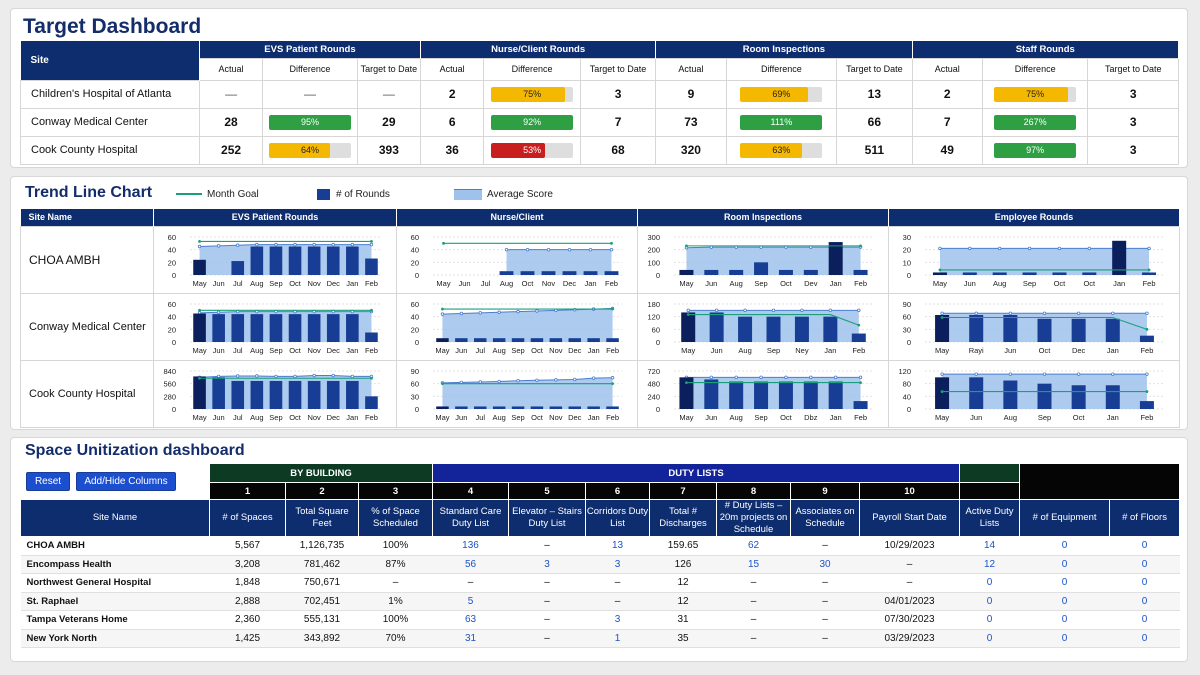  Describe the element at coordinates (909, 546) in the screenshot. I see `cell-value: 10/29/2023` at that location.